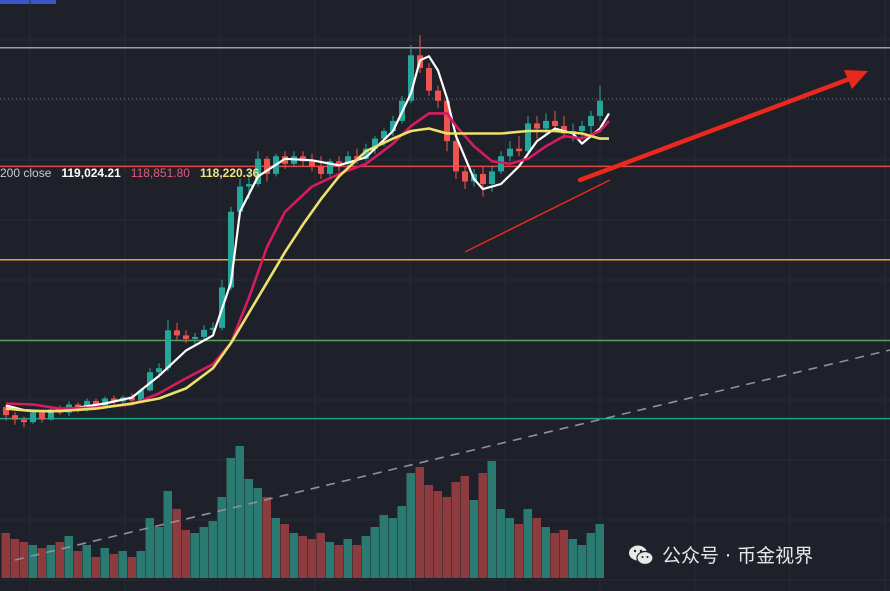 This screenshot has height=591, width=890. What do you see at coordinates (160, 173) in the screenshot?
I see `legend-value-2: 118,851.80` at bounding box center [160, 173].